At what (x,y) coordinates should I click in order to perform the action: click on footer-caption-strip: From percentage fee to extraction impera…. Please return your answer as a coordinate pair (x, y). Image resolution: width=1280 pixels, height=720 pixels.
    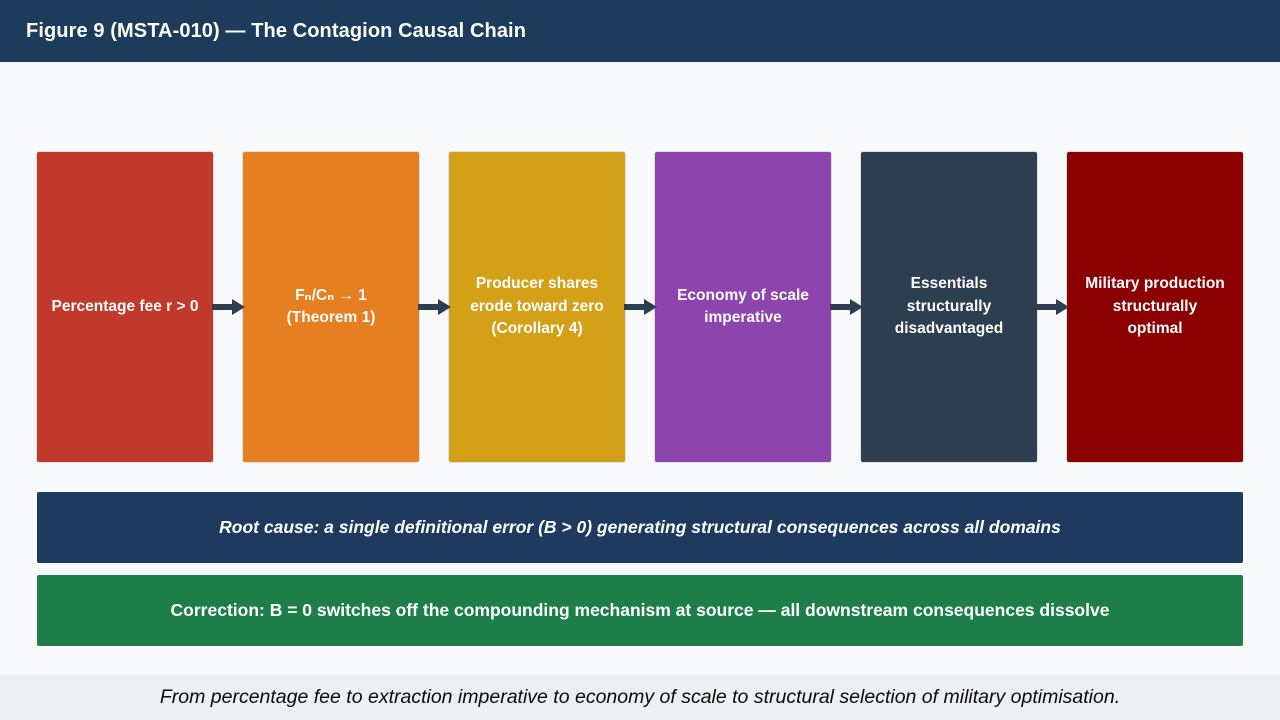
    Looking at the image, I should click on (640, 697).